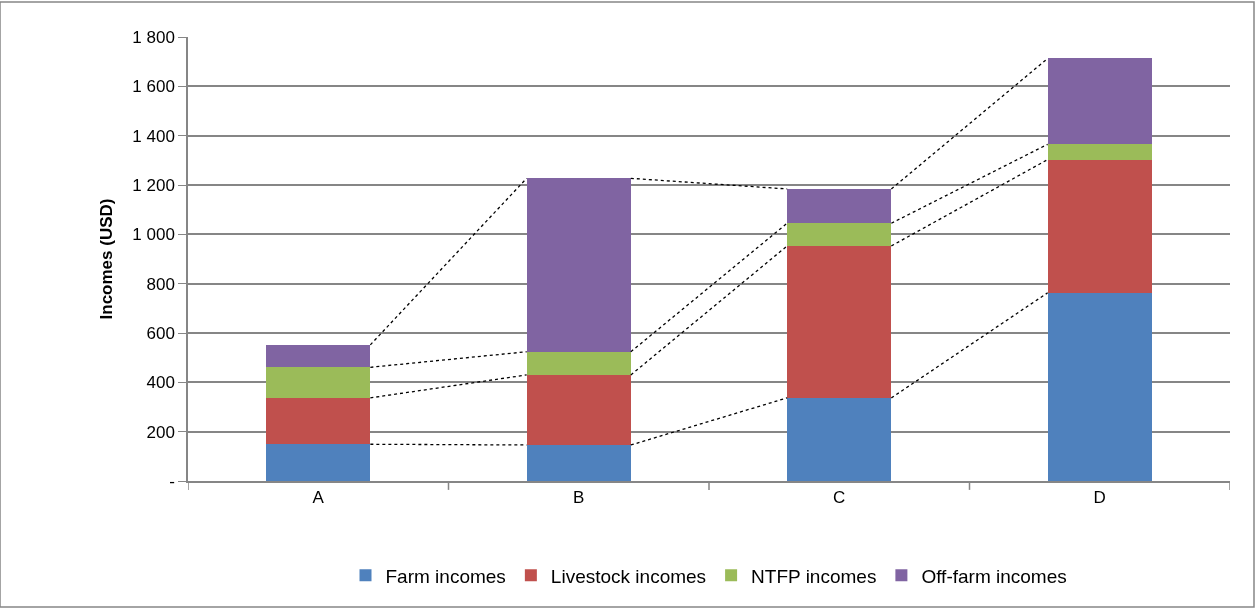  Describe the element at coordinates (445, 576) in the screenshot. I see `legend-label: Farm incomes` at that location.